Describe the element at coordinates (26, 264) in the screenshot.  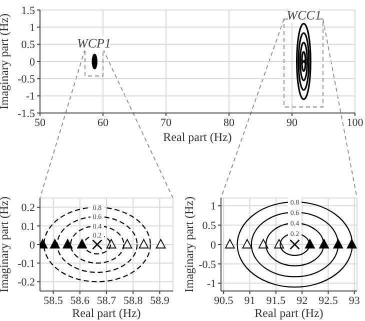
I see `y-tick-label: -0.1` at that location.